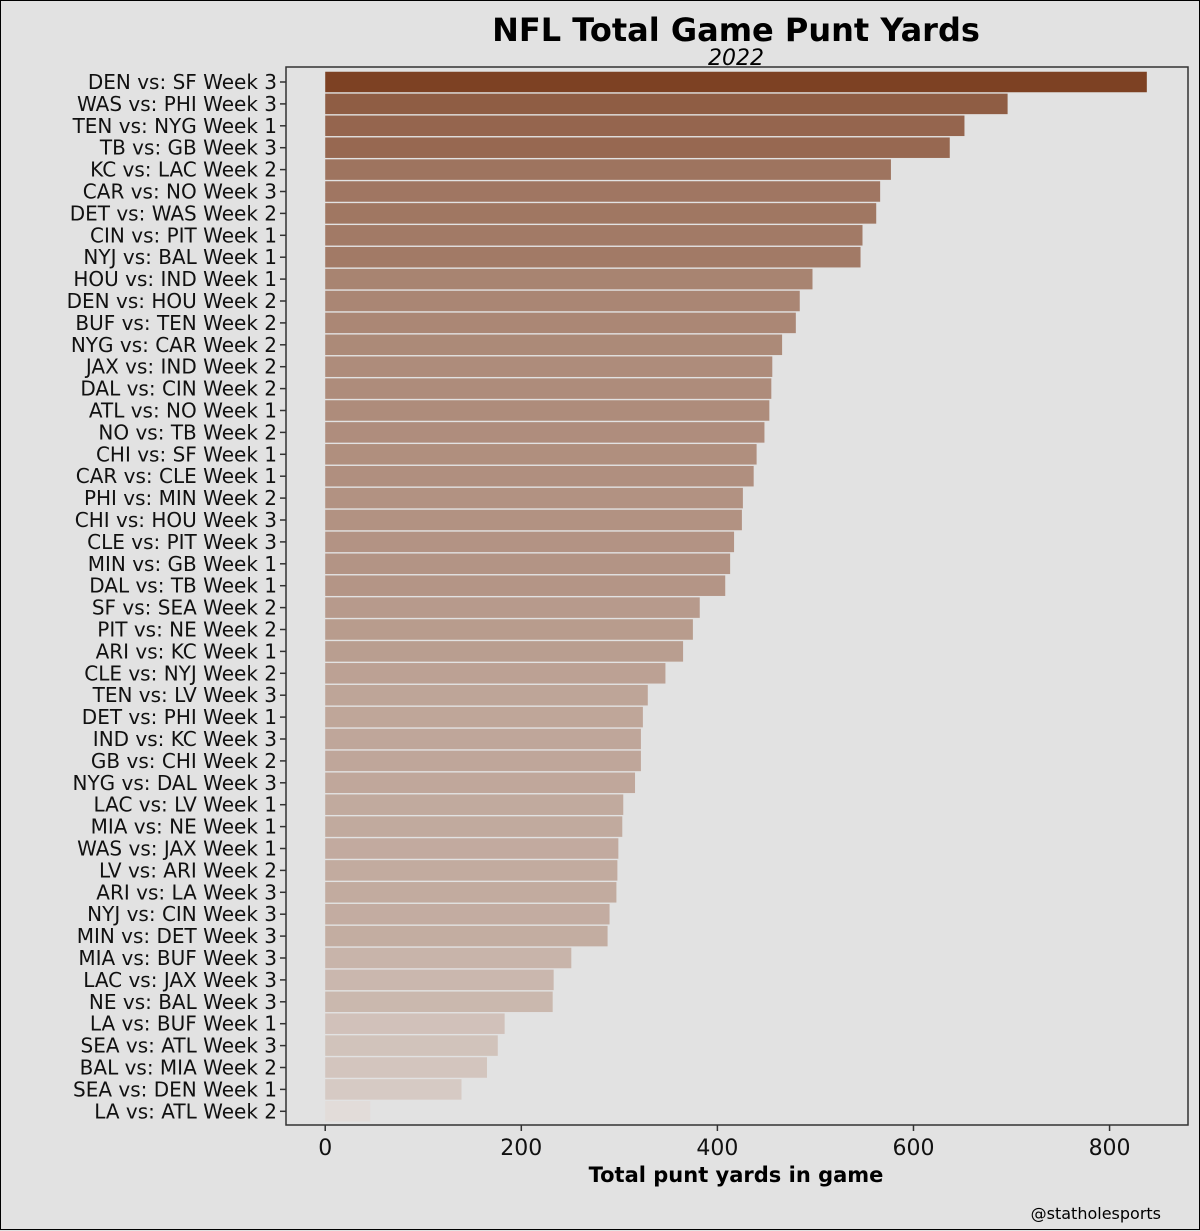 This screenshot has width=1200, height=1231. What do you see at coordinates (179, 717) in the screenshot?
I see `y-tick-label: DET vs: PHI Week 1` at bounding box center [179, 717].